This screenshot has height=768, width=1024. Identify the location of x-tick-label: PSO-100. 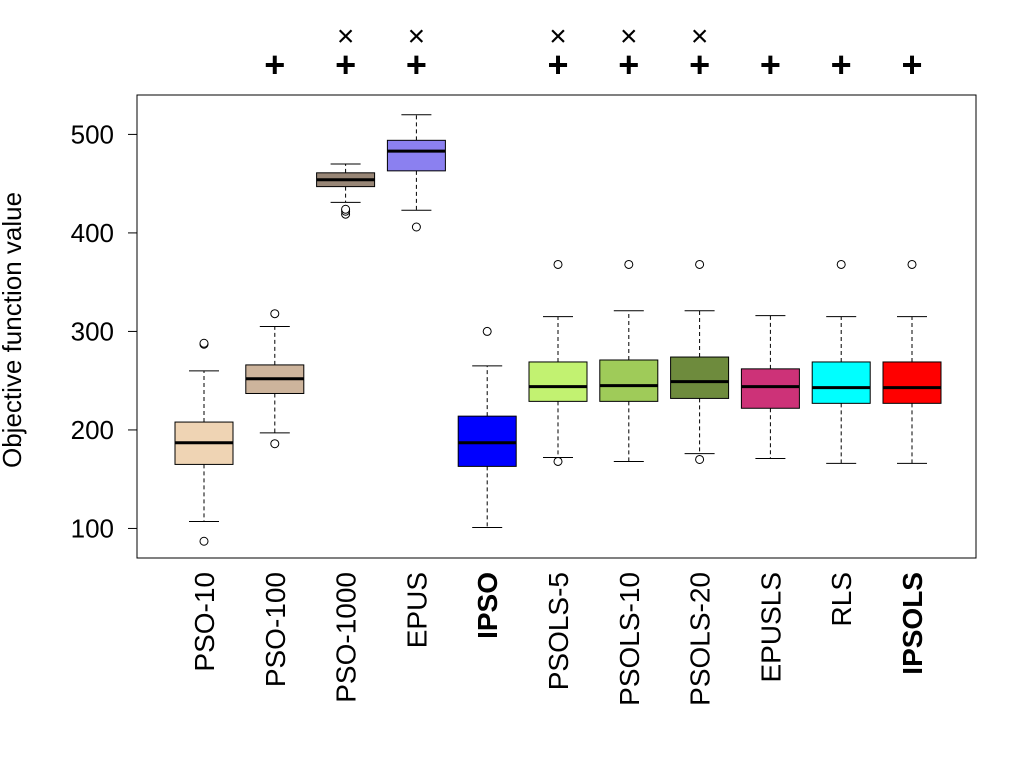
(275, 629).